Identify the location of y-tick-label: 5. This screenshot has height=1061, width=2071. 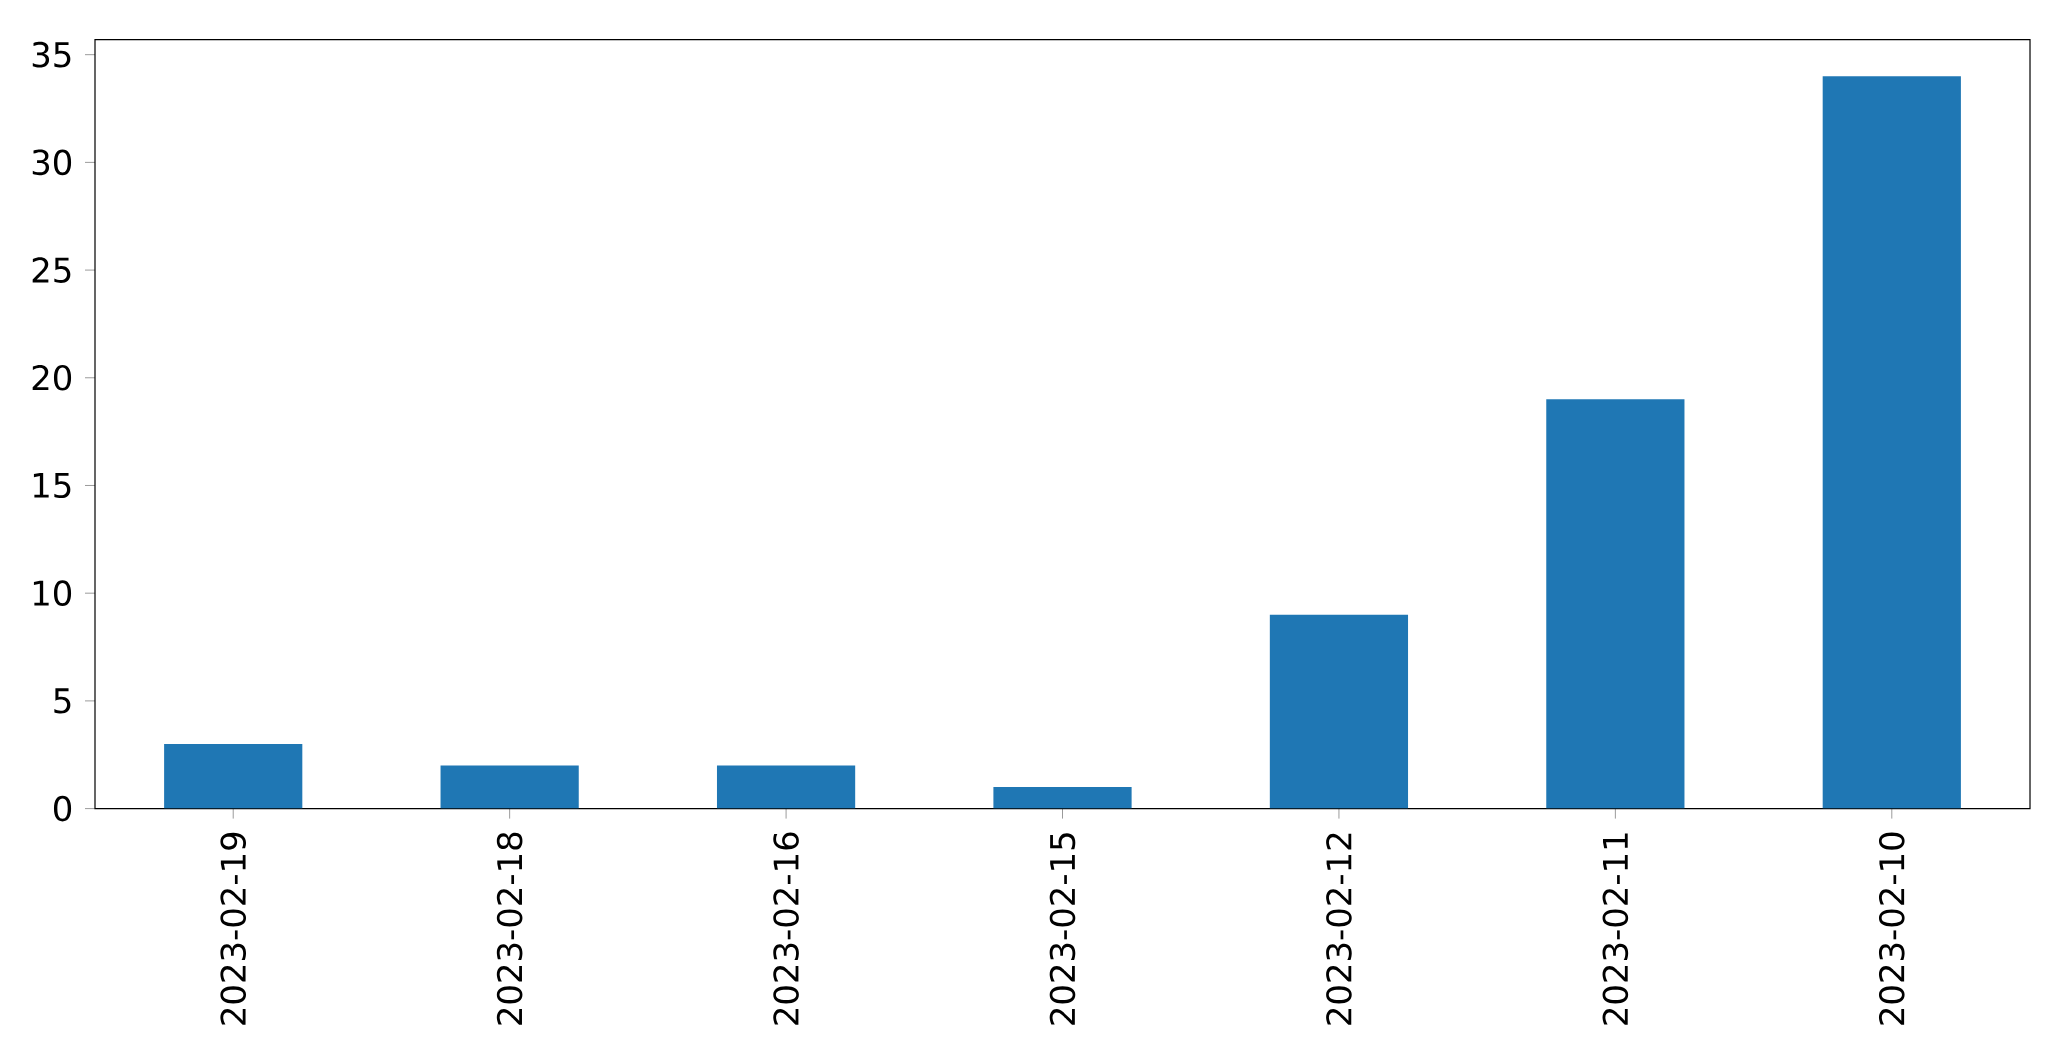
(62, 701).